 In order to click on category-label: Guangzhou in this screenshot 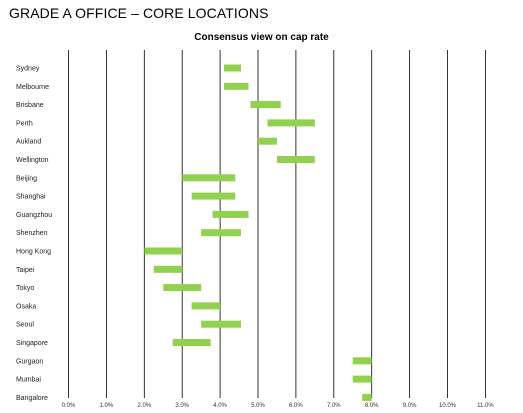, I will do `click(34, 215)`.